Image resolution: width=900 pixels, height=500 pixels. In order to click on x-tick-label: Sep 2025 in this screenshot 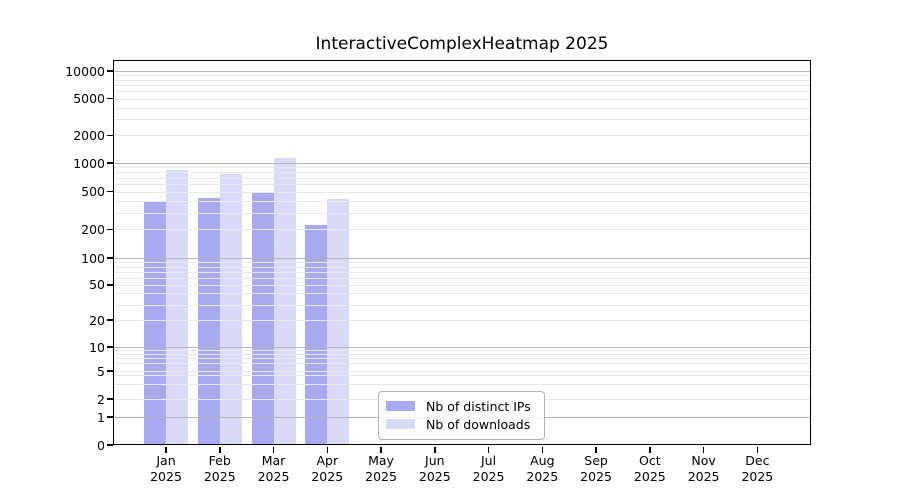, I will do `click(596, 468)`.